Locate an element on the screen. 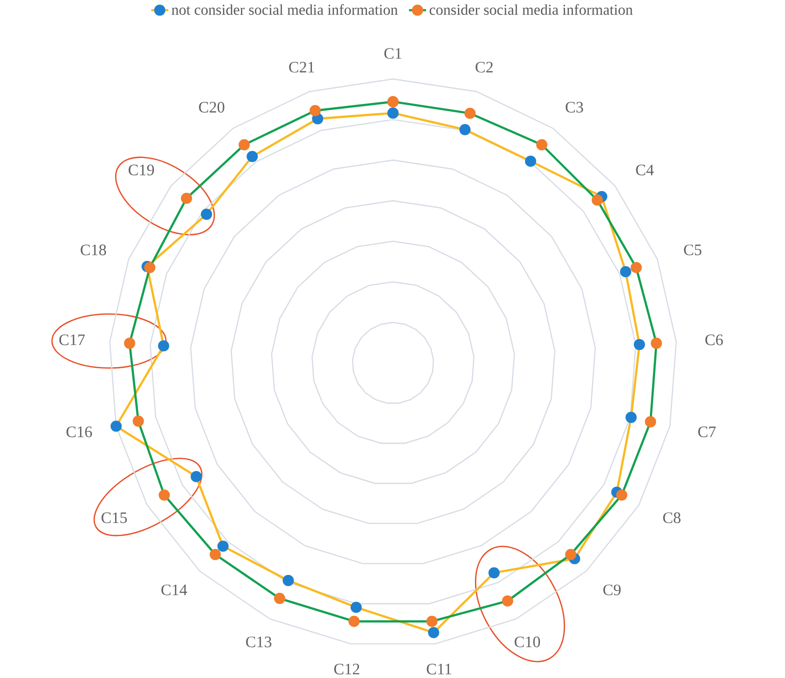  spoke-label: C18 is located at coordinates (93, 250).